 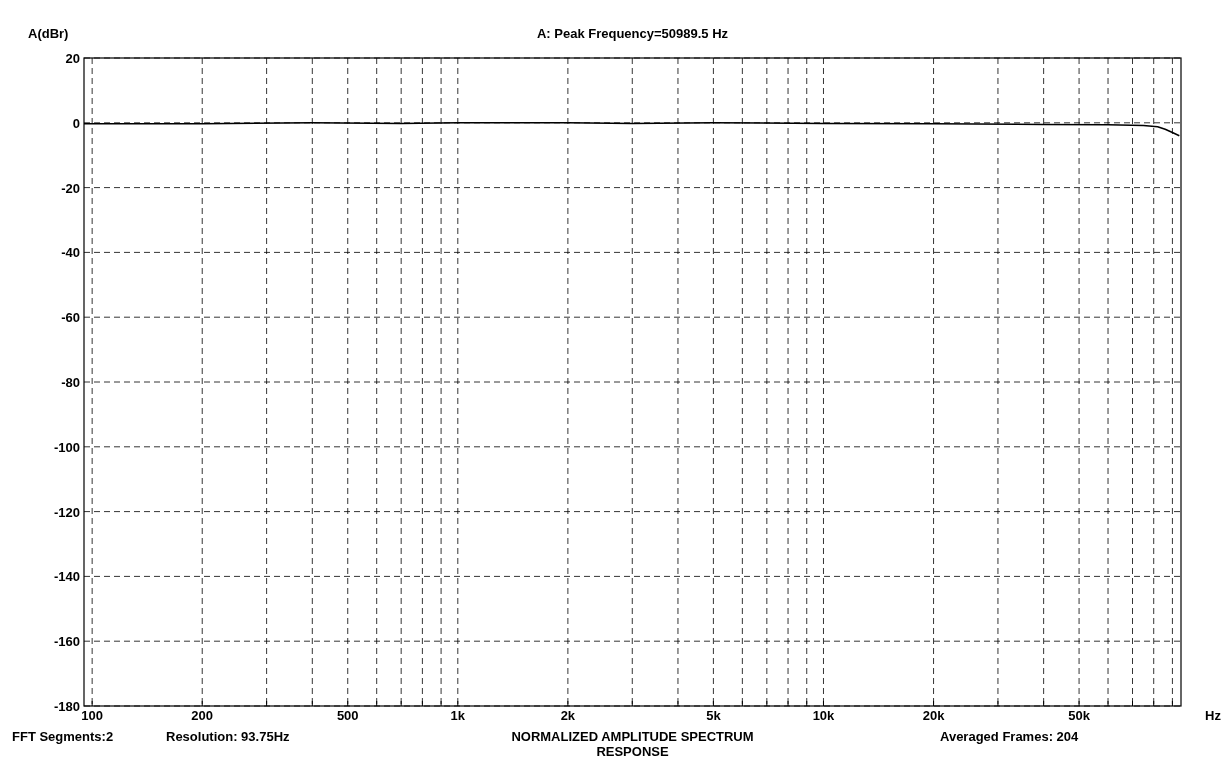 I want to click on y-tick-label: -40, so click(x=70, y=253).